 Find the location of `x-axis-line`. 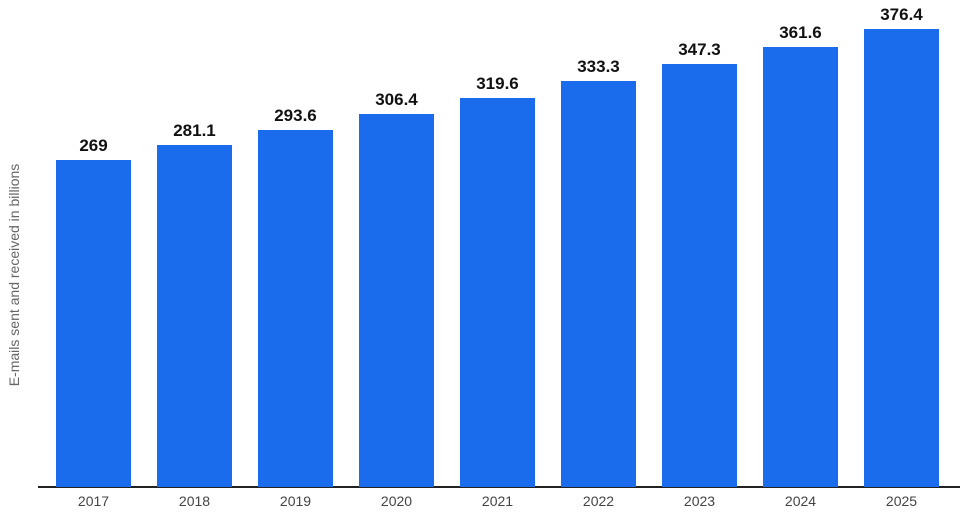

x-axis-line is located at coordinates (499, 487).